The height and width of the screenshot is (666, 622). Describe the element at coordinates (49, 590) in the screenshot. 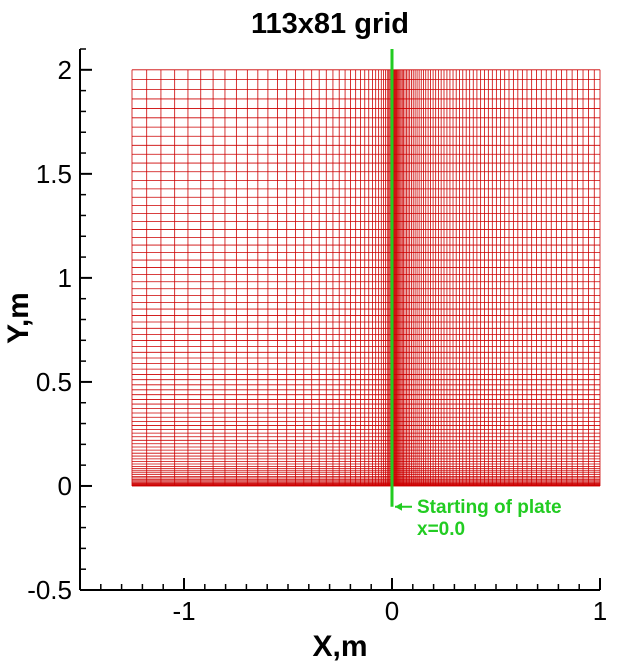

I see `y-tick-label: -0.5` at that location.